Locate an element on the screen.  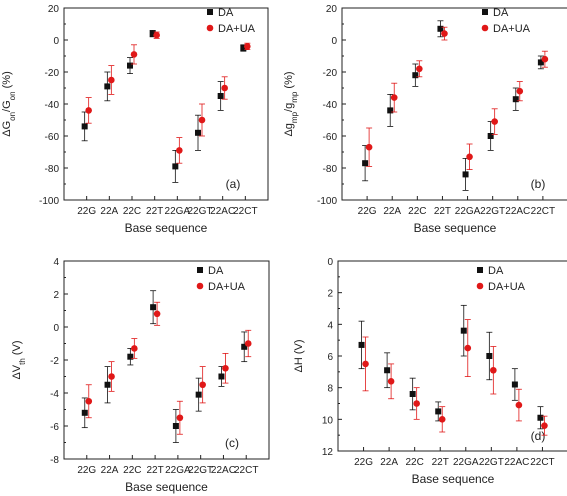
y-tick-label: 8 is located at coordinates (330, 389).